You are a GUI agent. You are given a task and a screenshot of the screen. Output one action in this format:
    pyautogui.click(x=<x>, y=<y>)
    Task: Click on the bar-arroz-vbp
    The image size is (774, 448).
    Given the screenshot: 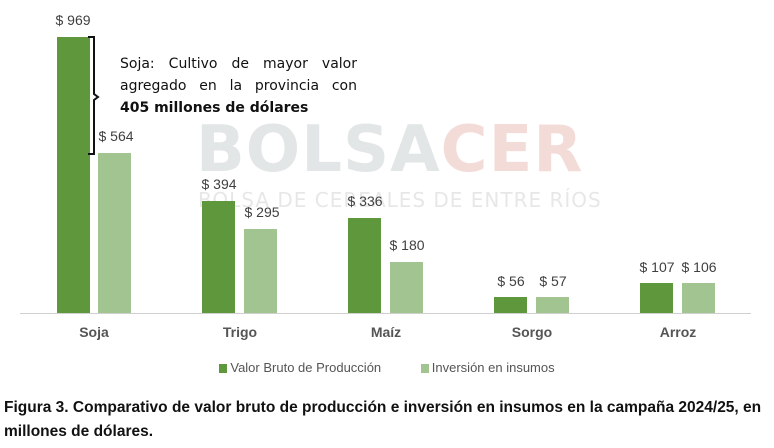 What is the action you would take?
    pyautogui.click(x=656, y=298)
    